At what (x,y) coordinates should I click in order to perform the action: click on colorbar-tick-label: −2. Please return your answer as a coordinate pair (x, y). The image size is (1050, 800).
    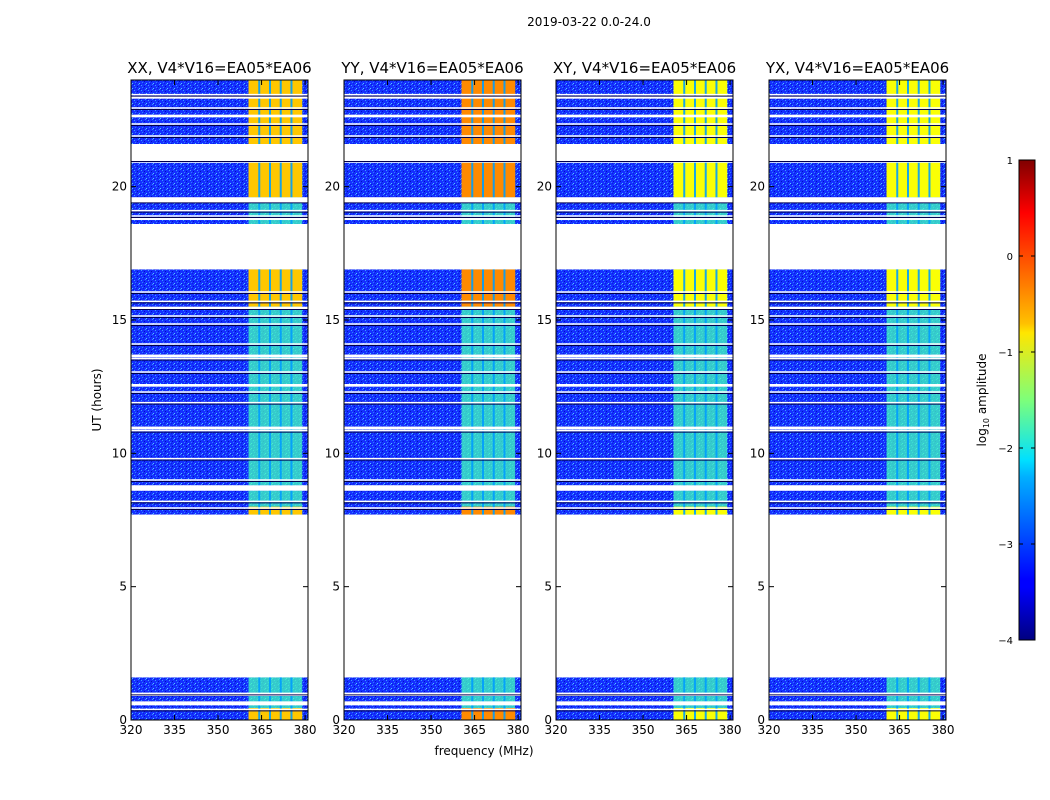
    Looking at the image, I should click on (1005, 449).